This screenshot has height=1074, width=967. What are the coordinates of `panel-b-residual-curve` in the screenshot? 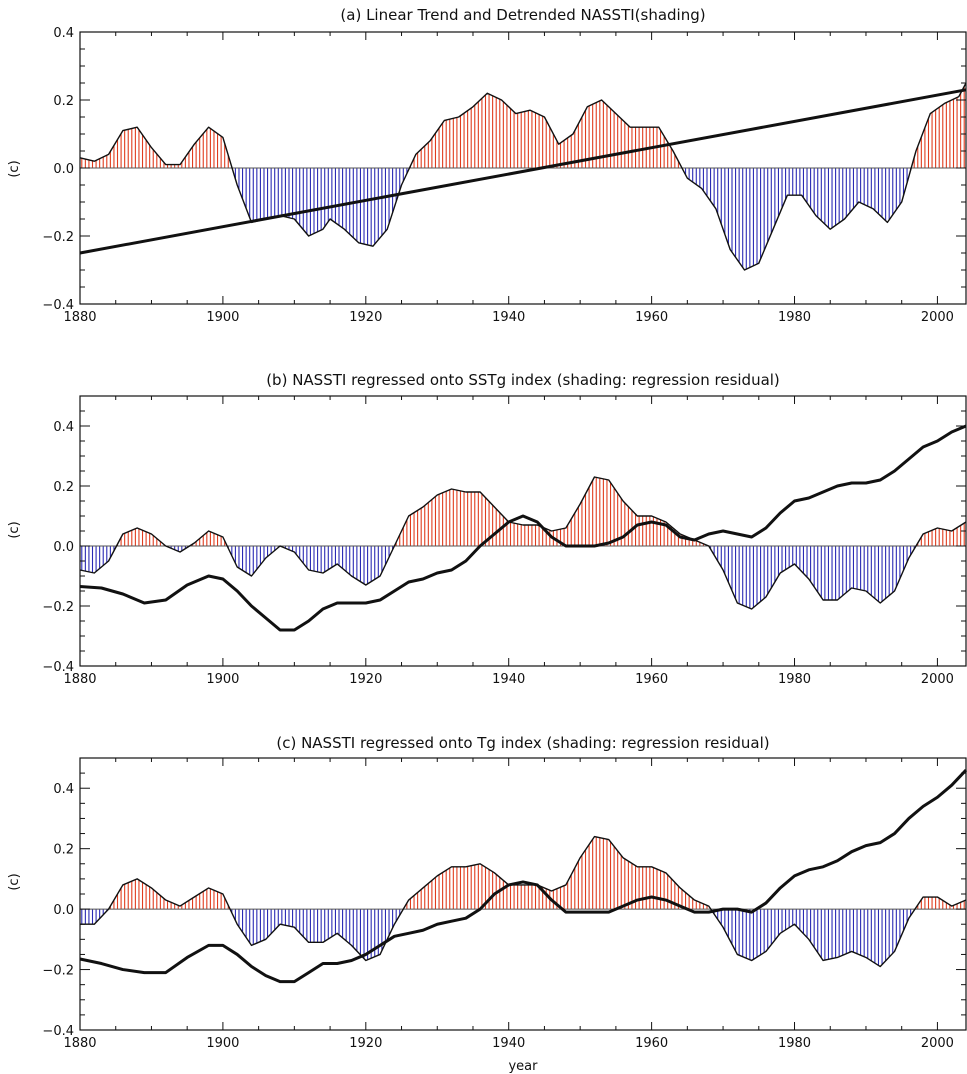 It's located at (523, 543).